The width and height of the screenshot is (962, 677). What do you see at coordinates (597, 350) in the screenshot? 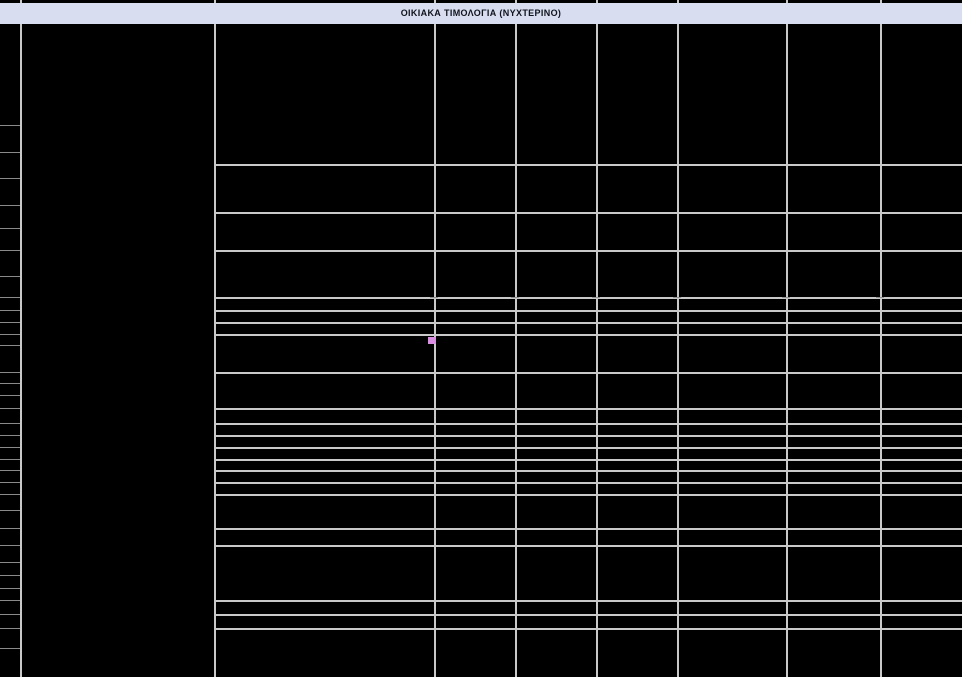
I see `column-edge-e` at bounding box center [597, 350].